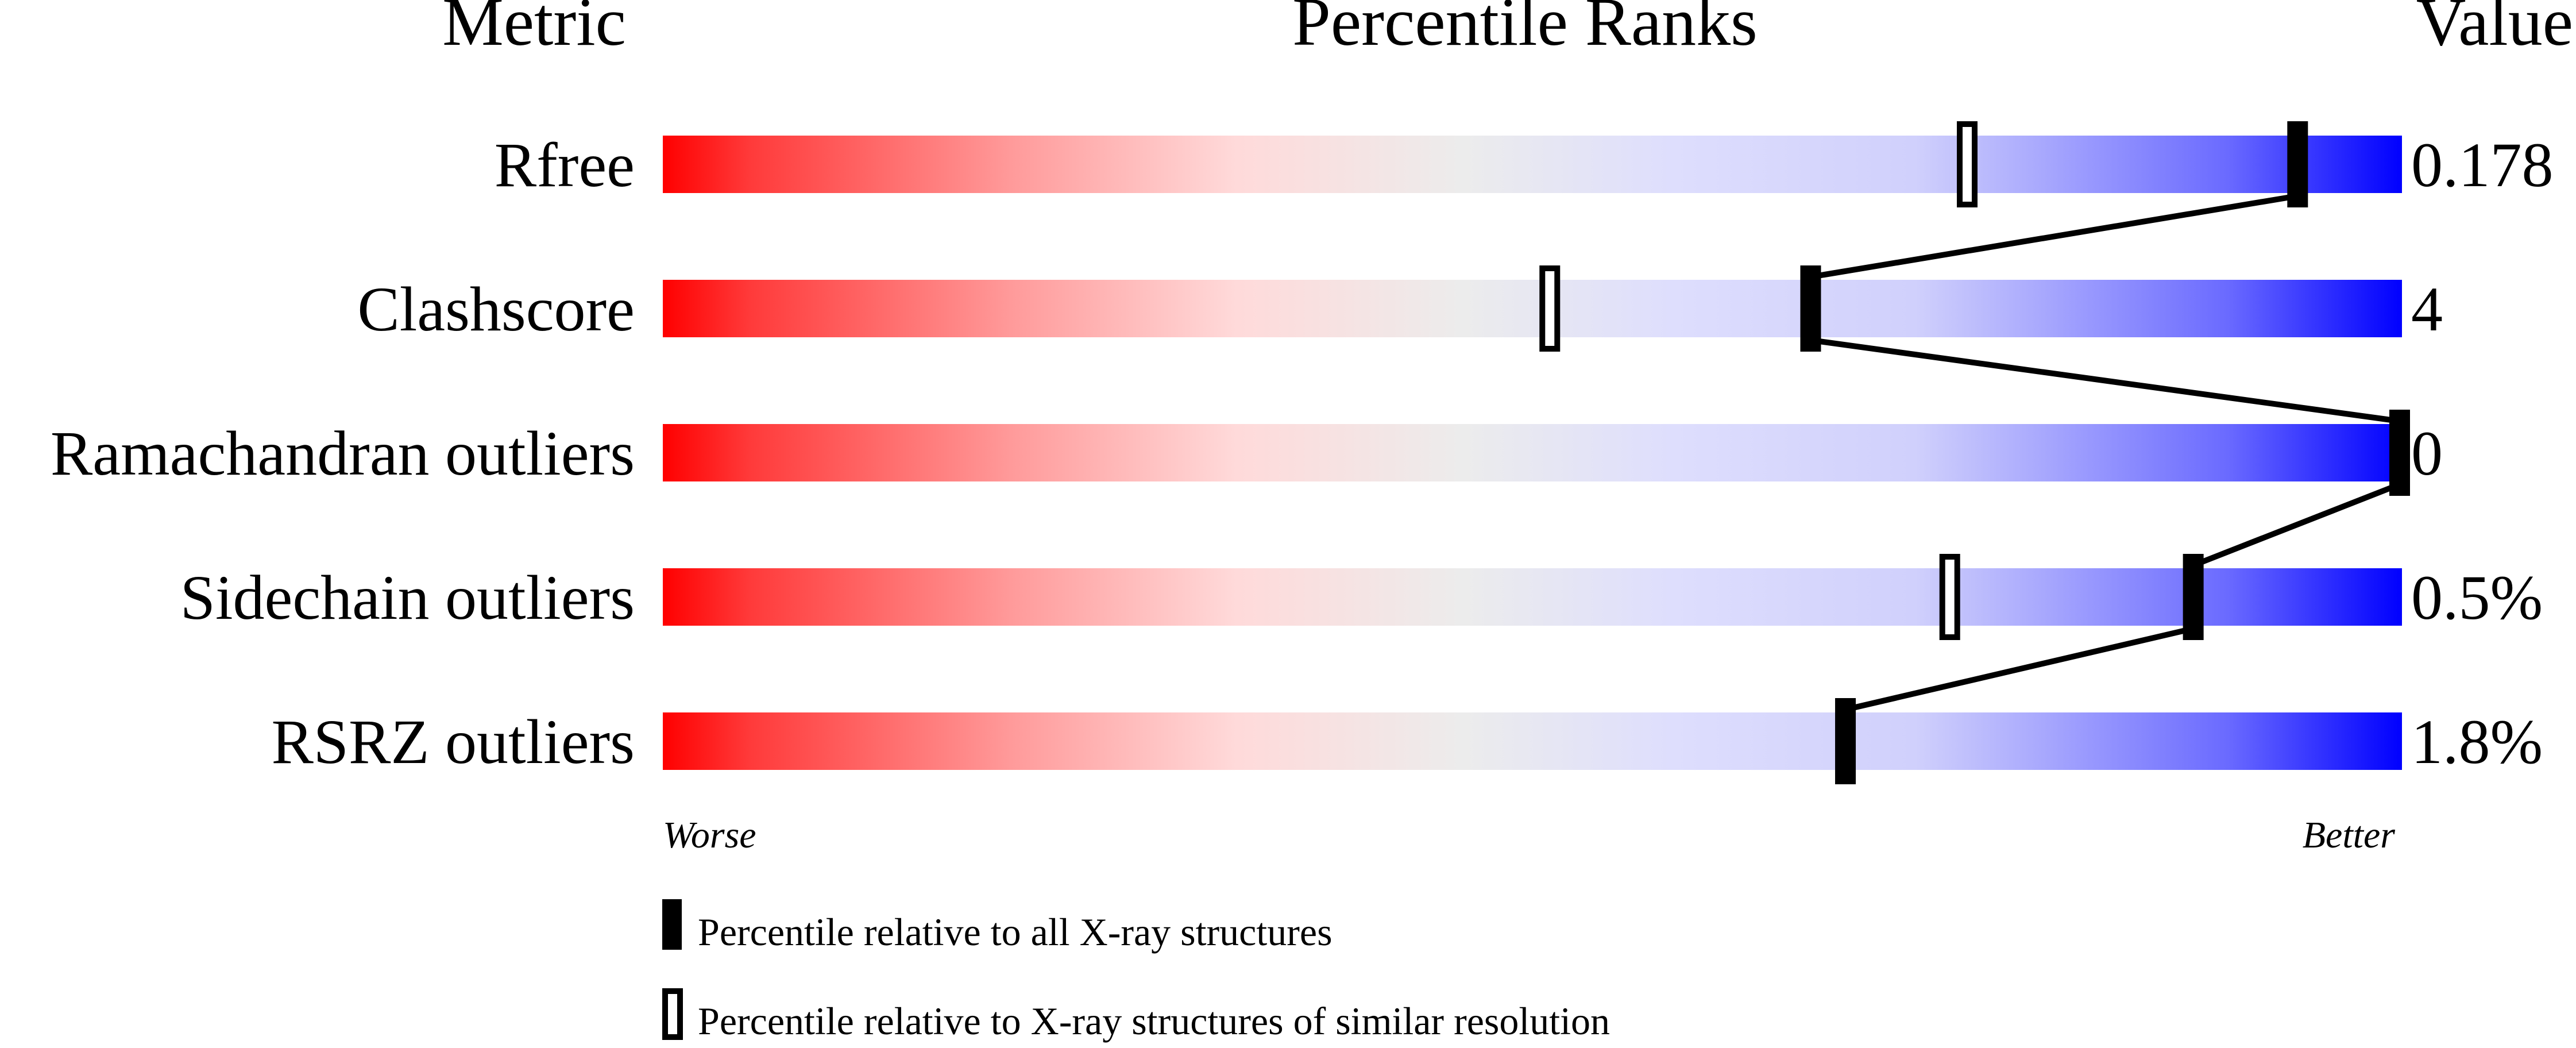  What do you see at coordinates (343, 453) in the screenshot?
I see `metric-label: Ramachandran outliers` at bounding box center [343, 453].